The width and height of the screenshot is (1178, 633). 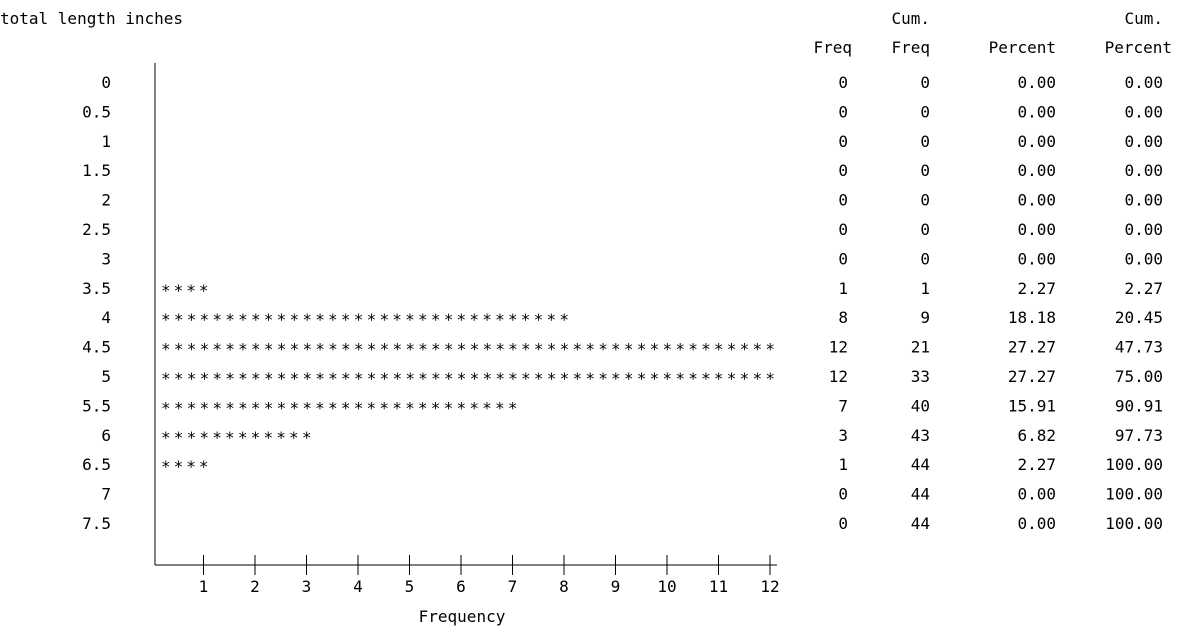 I want to click on x-axis-title: Frequency, so click(x=462, y=616).